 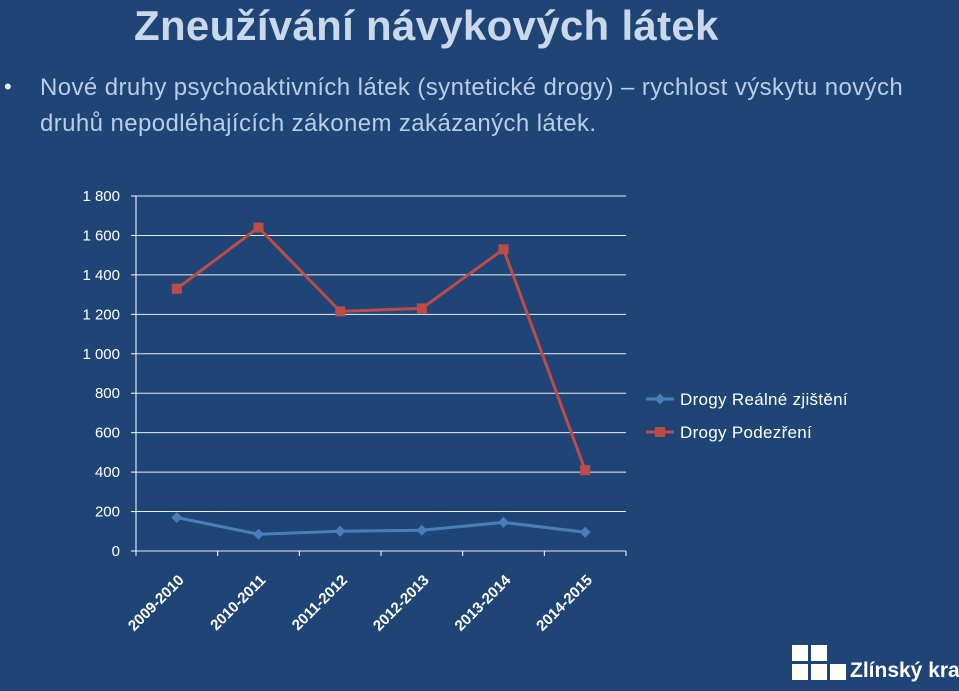 What do you see at coordinates (101, 314) in the screenshot?
I see `y-tick-label: 1 200` at bounding box center [101, 314].